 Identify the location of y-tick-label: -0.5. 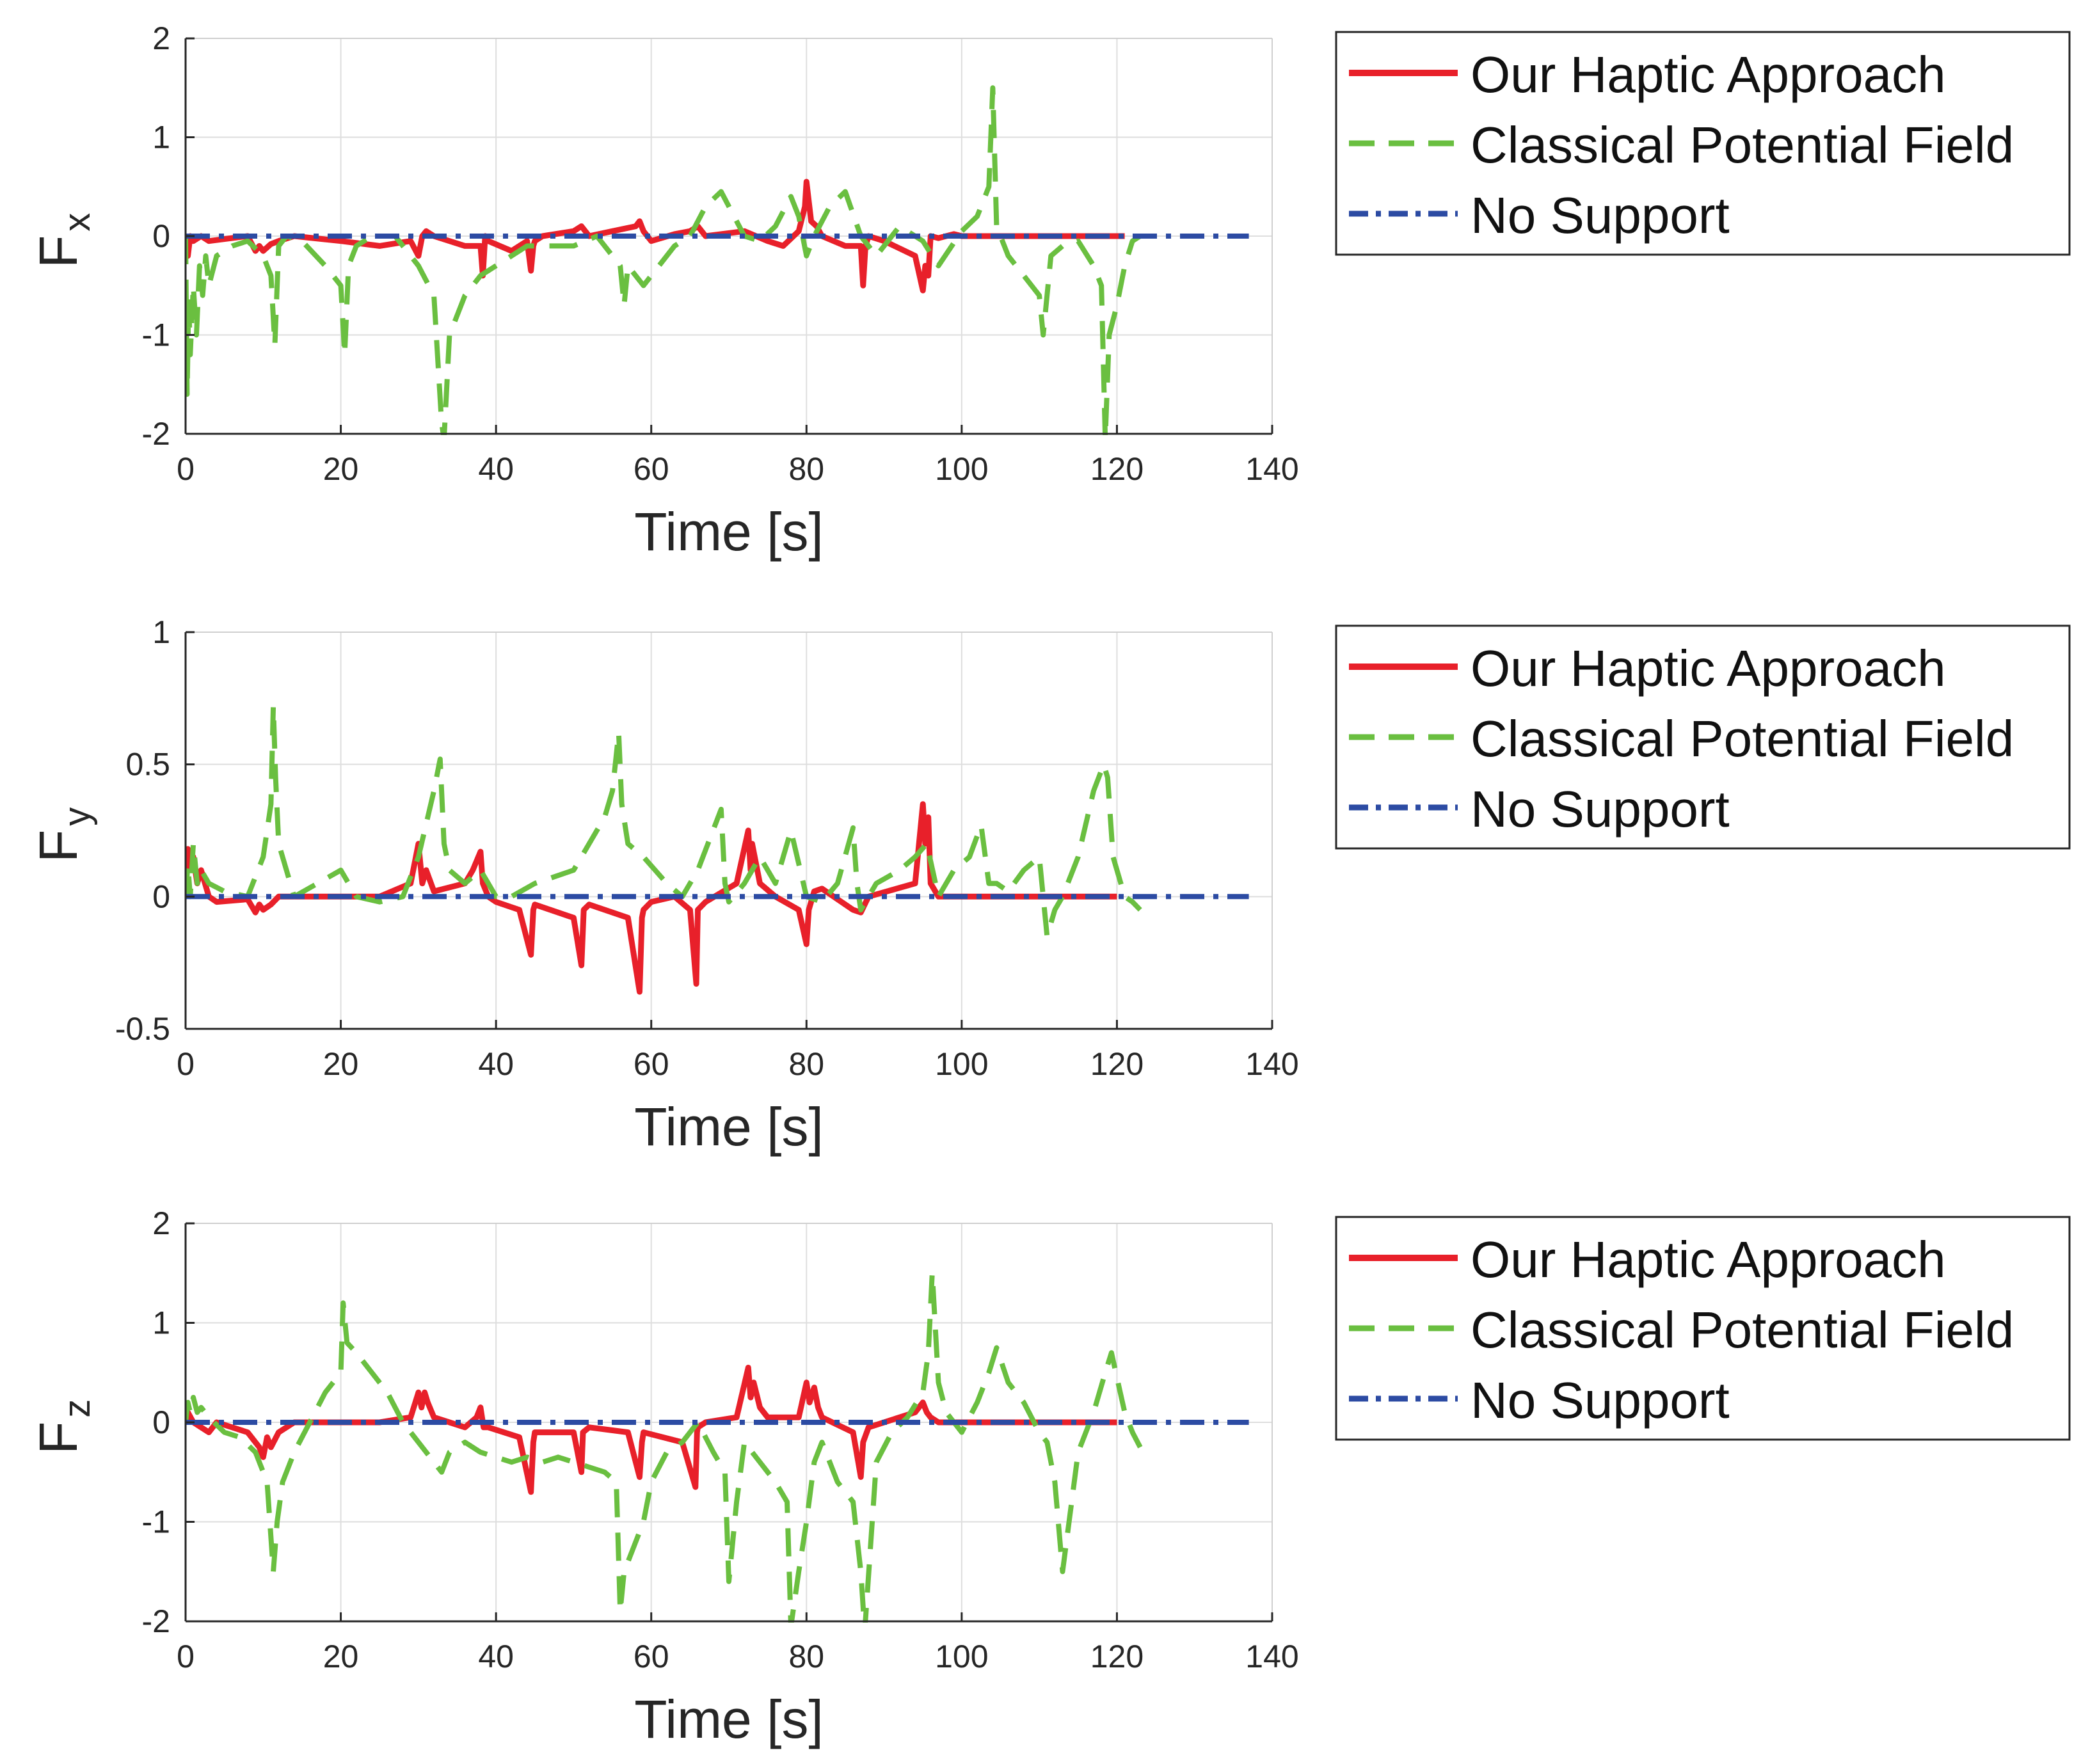
(143, 1029).